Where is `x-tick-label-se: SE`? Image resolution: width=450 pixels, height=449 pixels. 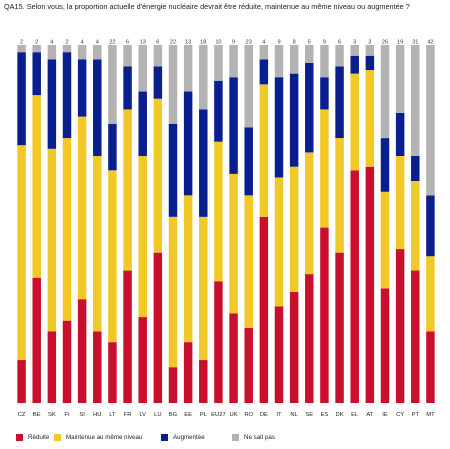 x-tick-label-se: SE is located at coordinates (309, 415).